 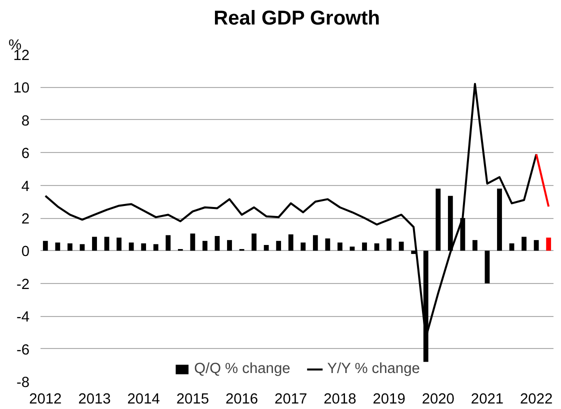 I want to click on x-tick-label: 2018, so click(x=340, y=400).